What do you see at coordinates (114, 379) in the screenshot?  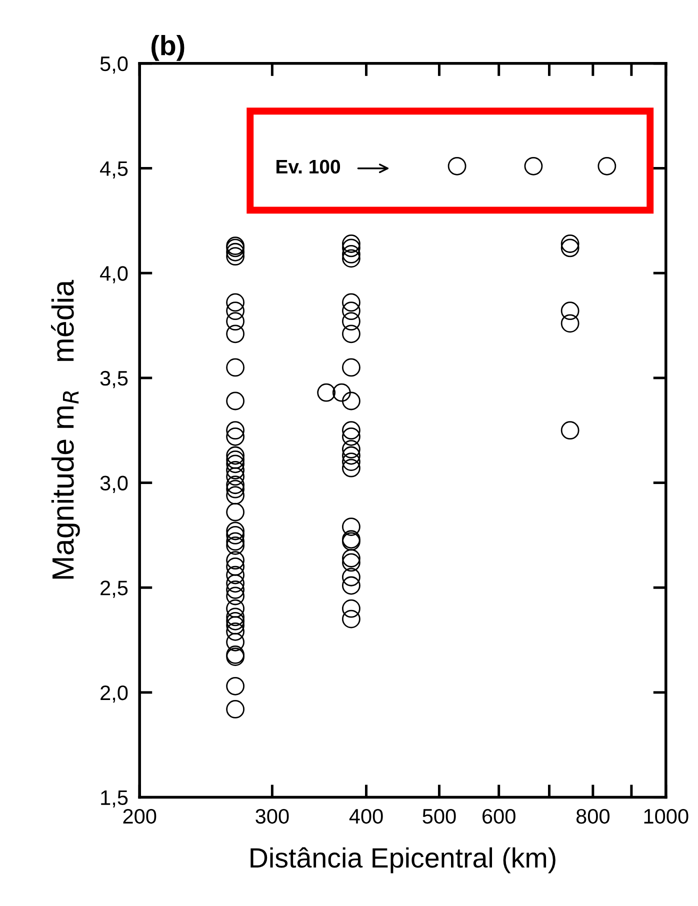 I see `y-tick-label: 3,5` at bounding box center [114, 379].